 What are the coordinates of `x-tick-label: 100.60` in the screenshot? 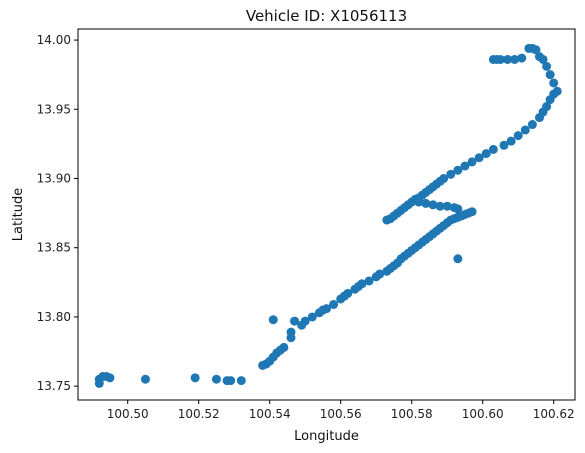 It's located at (483, 414).